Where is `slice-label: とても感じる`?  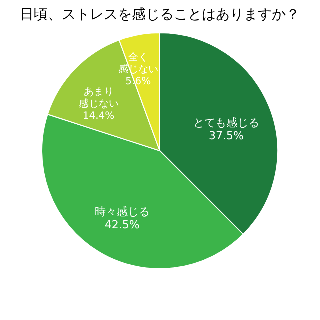
slice-label: とても感じる is located at coordinates (227, 123).